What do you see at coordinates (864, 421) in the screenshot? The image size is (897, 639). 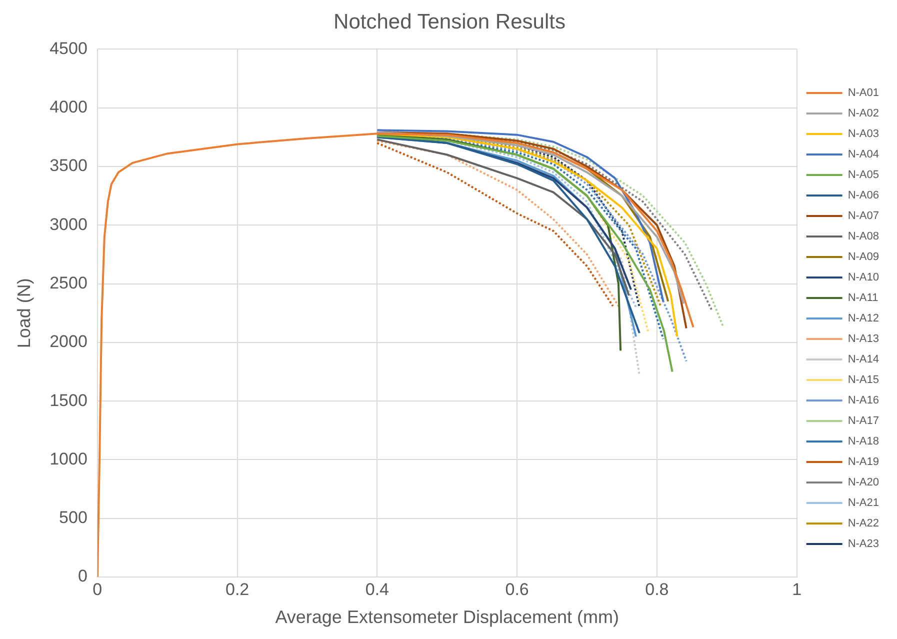 I see `legend-label: N-A17` at bounding box center [864, 421].